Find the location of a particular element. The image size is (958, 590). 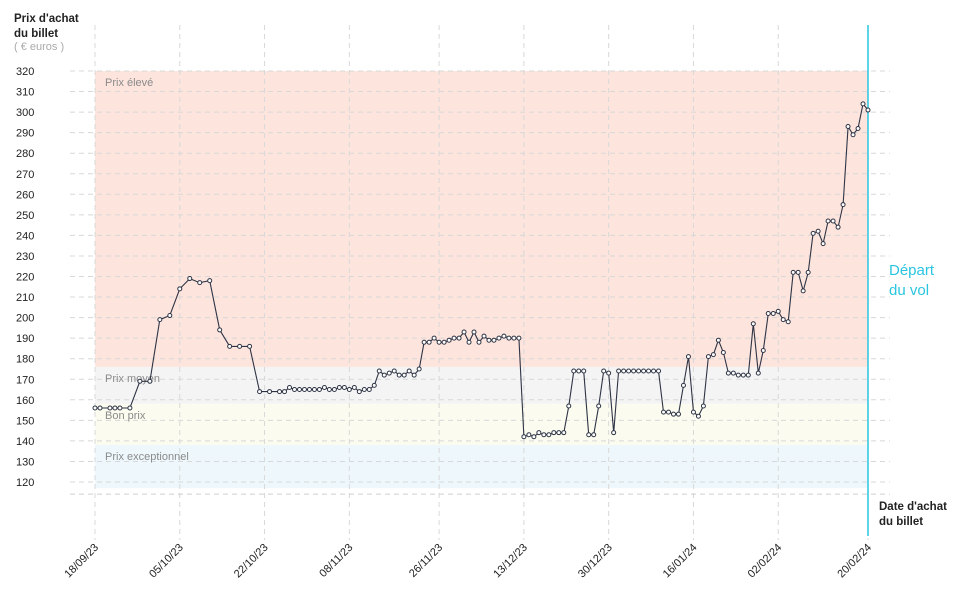

y-tick-label: 300 is located at coordinates (25, 113).